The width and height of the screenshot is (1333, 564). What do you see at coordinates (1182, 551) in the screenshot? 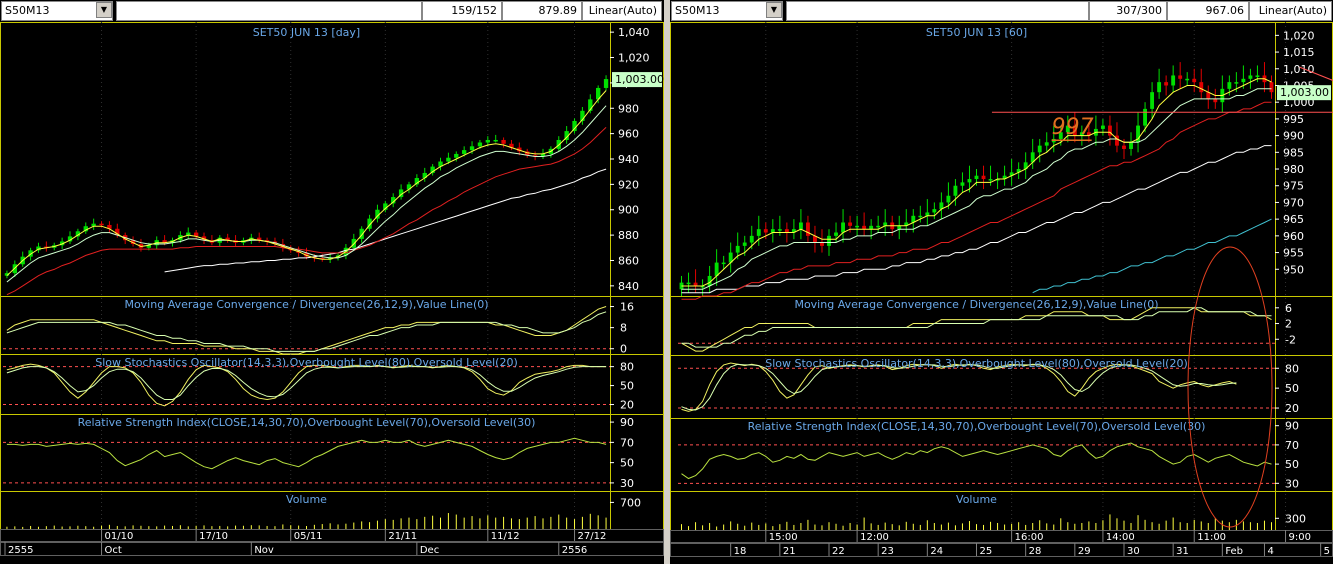
I see `x-date-label: 31` at bounding box center [1182, 551].